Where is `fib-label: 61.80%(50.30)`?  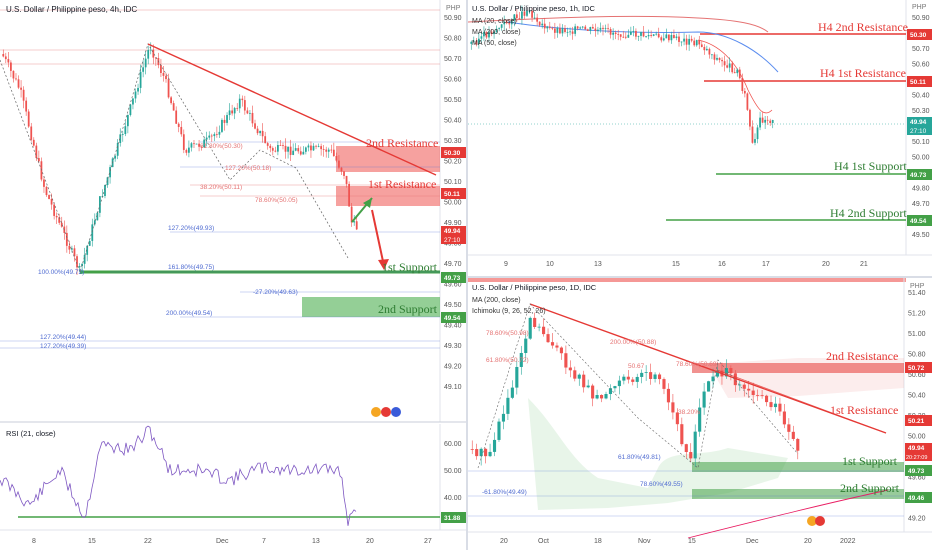 fib-label: 61.80%(50.30) is located at coordinates (221, 146).